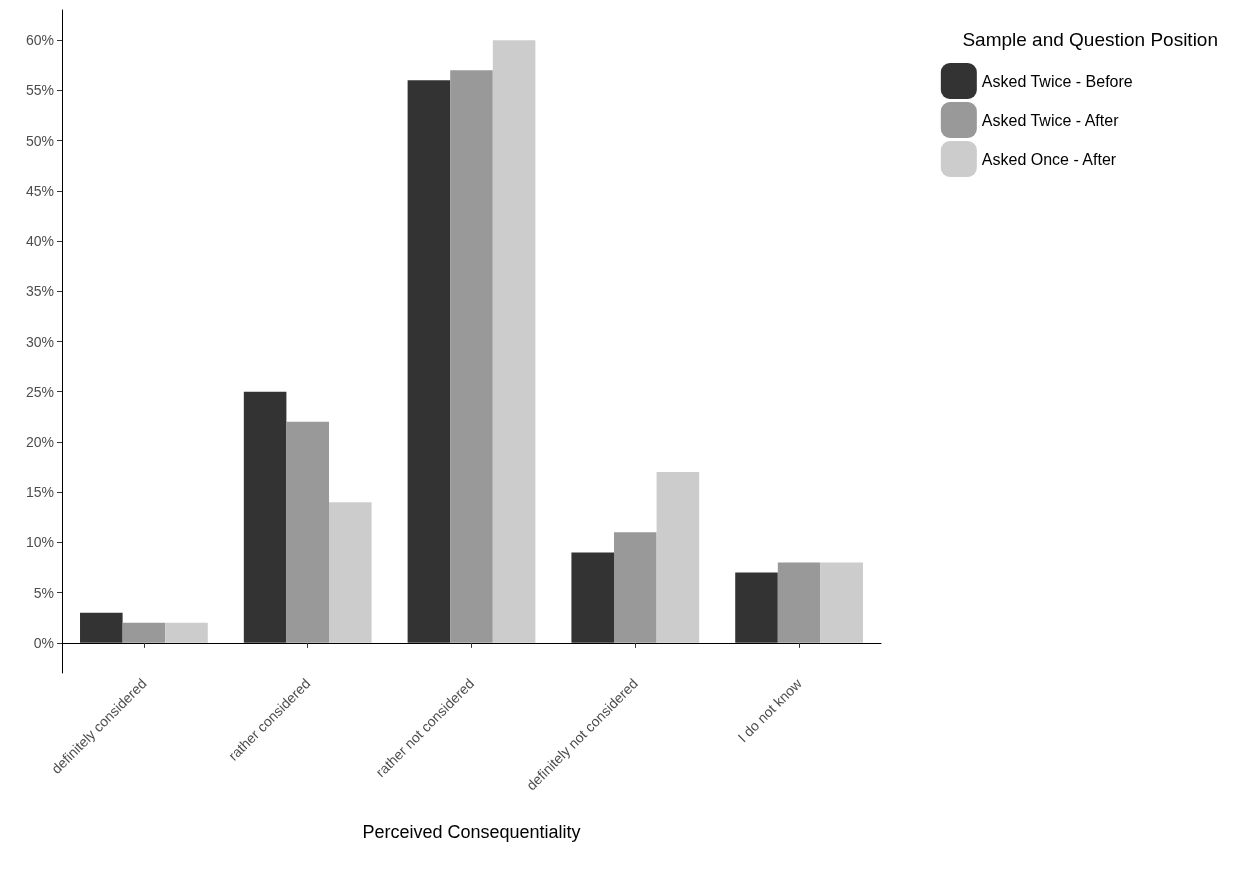 The width and height of the screenshot is (1238, 880). Describe the element at coordinates (39, 542) in the screenshot. I see `y-tick-label: 10%` at that location.